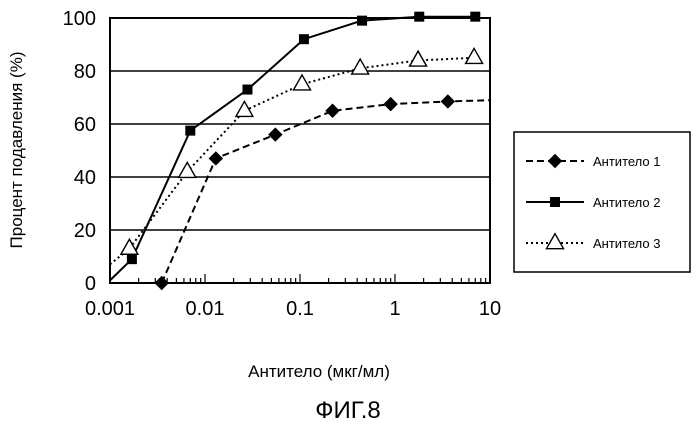 The width and height of the screenshot is (700, 430). Describe the element at coordinates (490, 309) in the screenshot. I see `x-tick-label: 10` at that location.